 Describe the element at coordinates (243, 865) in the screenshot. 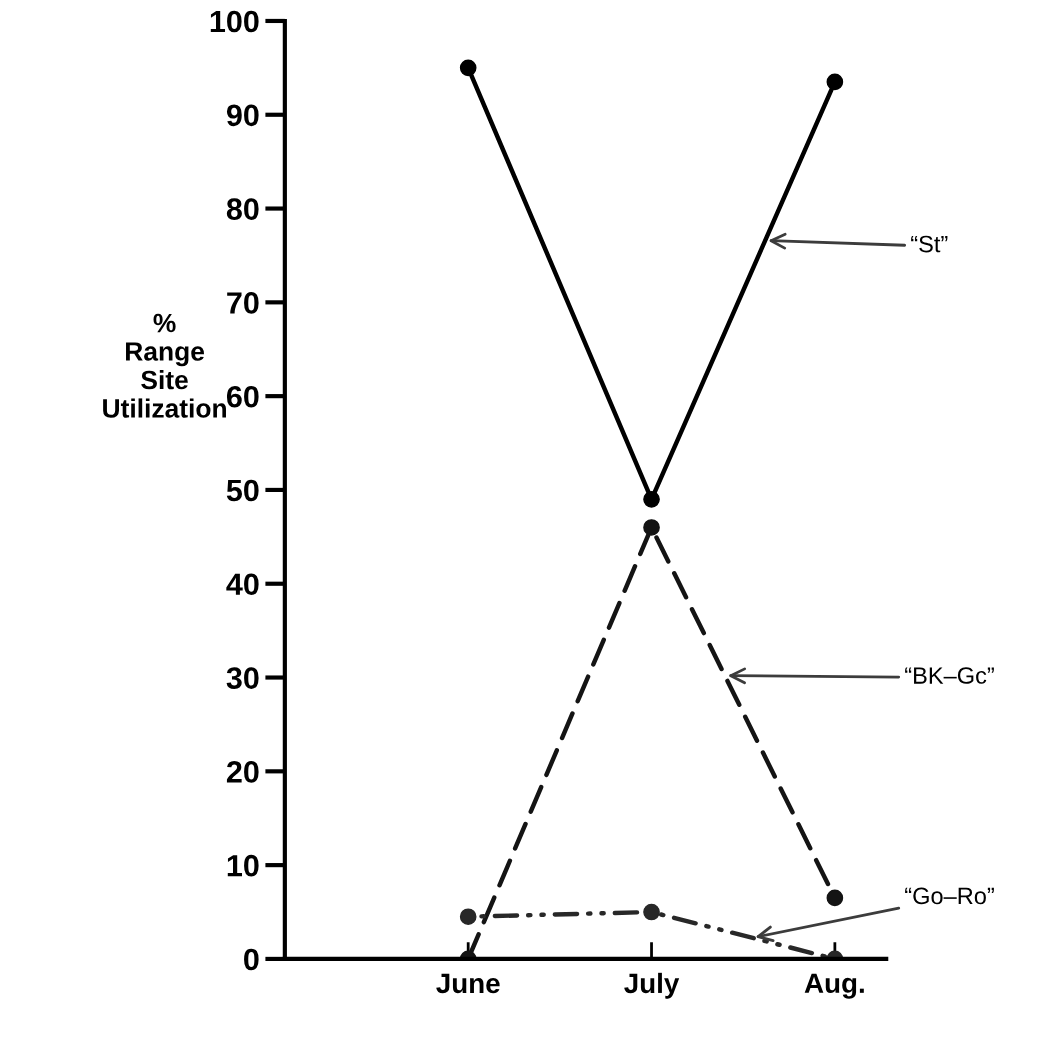

I see `y-tick-label: 10` at that location.